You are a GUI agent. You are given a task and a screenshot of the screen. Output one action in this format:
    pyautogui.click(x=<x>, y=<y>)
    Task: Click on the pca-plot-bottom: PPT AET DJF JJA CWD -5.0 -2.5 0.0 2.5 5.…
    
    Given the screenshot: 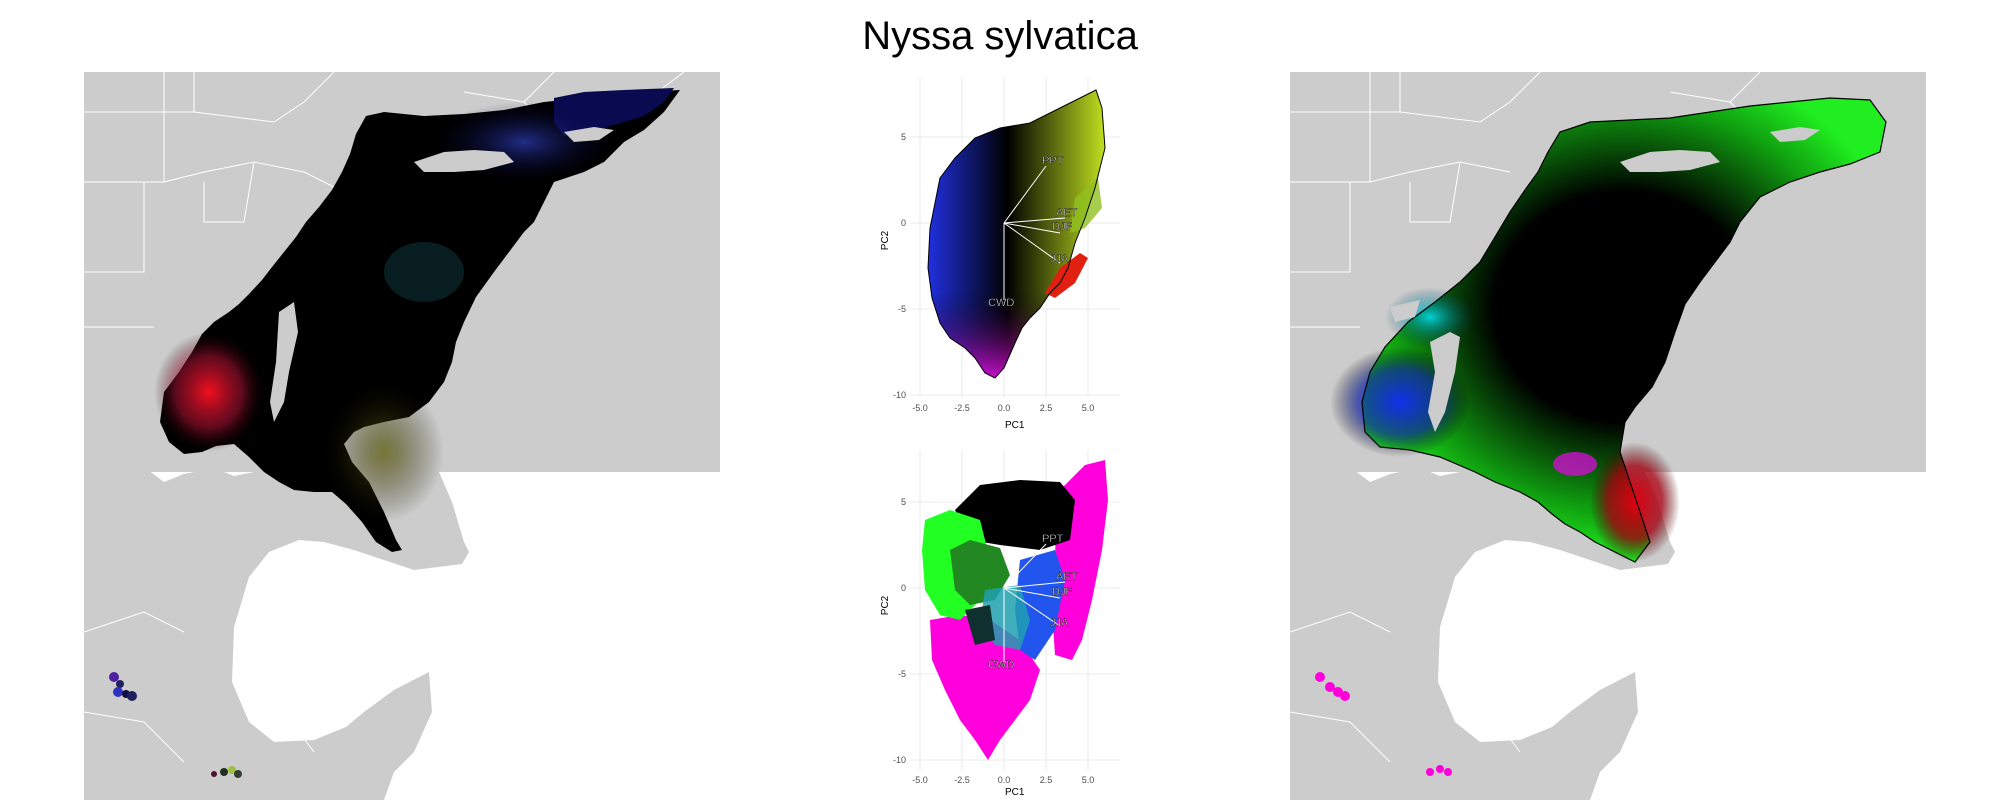 What is the action you would take?
    pyautogui.click(x=1006, y=617)
    